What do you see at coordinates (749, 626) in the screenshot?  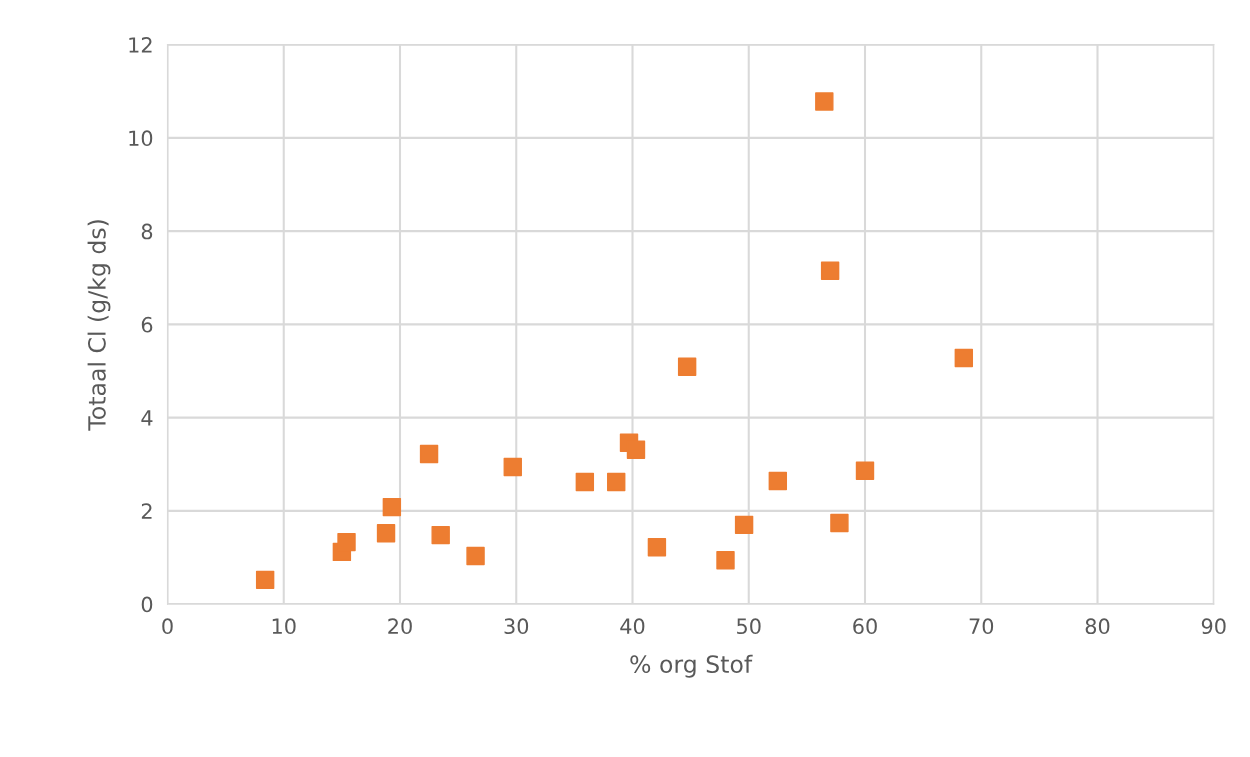 I see `x-tick-label: 50` at bounding box center [749, 626].